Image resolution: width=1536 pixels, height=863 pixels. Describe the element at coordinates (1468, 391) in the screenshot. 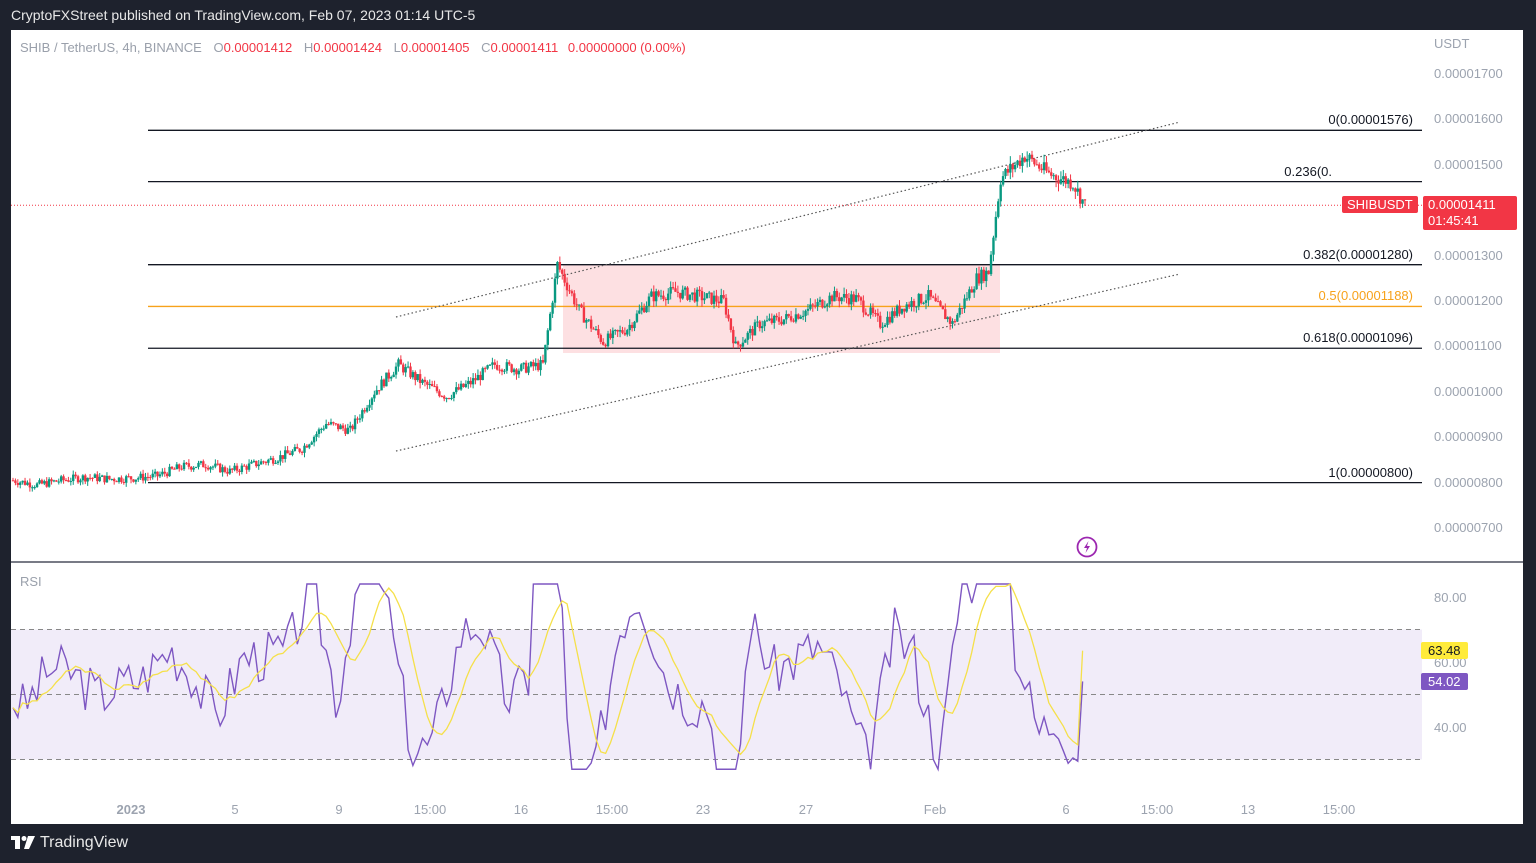

I see `price-tick: 0.00001000` at that location.